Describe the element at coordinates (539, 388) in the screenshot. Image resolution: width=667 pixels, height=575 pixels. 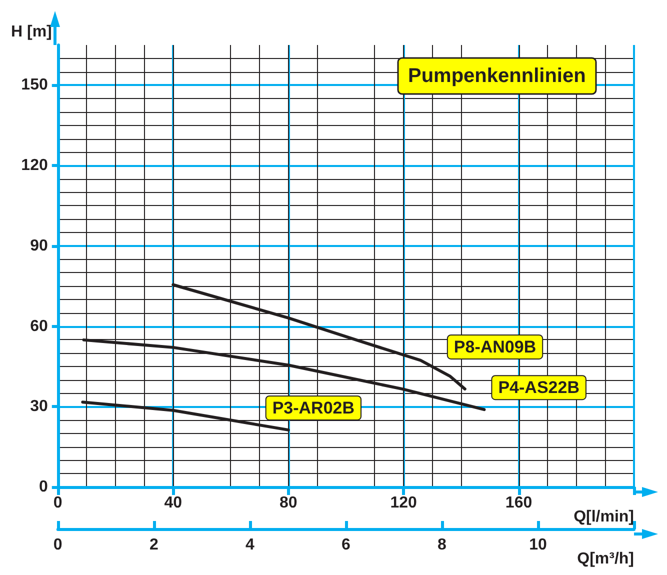
I see `series-label: P4-AS22B` at that location.